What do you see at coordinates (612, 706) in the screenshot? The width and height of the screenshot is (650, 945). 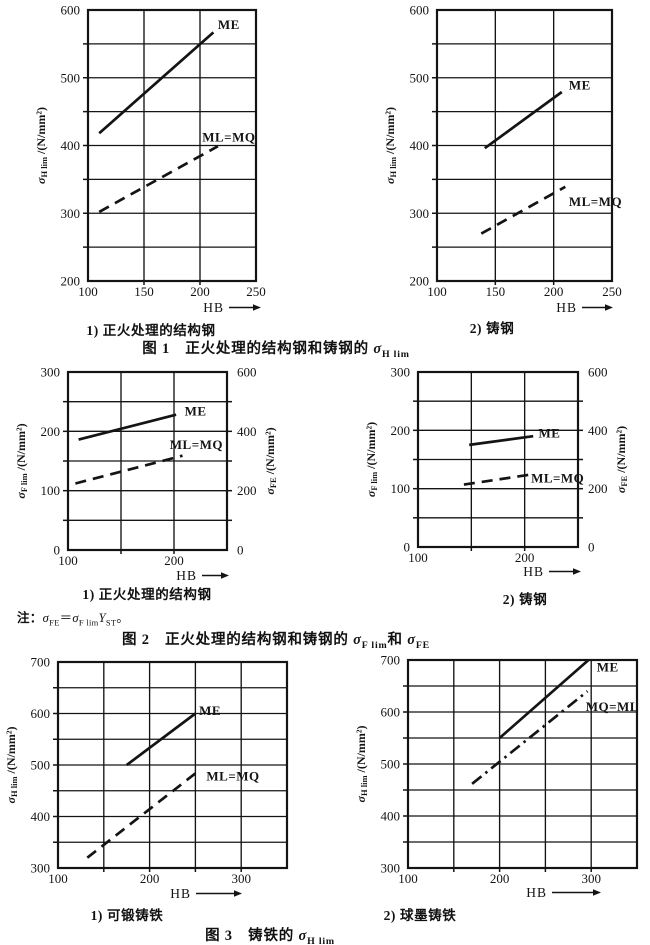 I see `series-label-MQ-ML: MQ=ML` at bounding box center [612, 706].